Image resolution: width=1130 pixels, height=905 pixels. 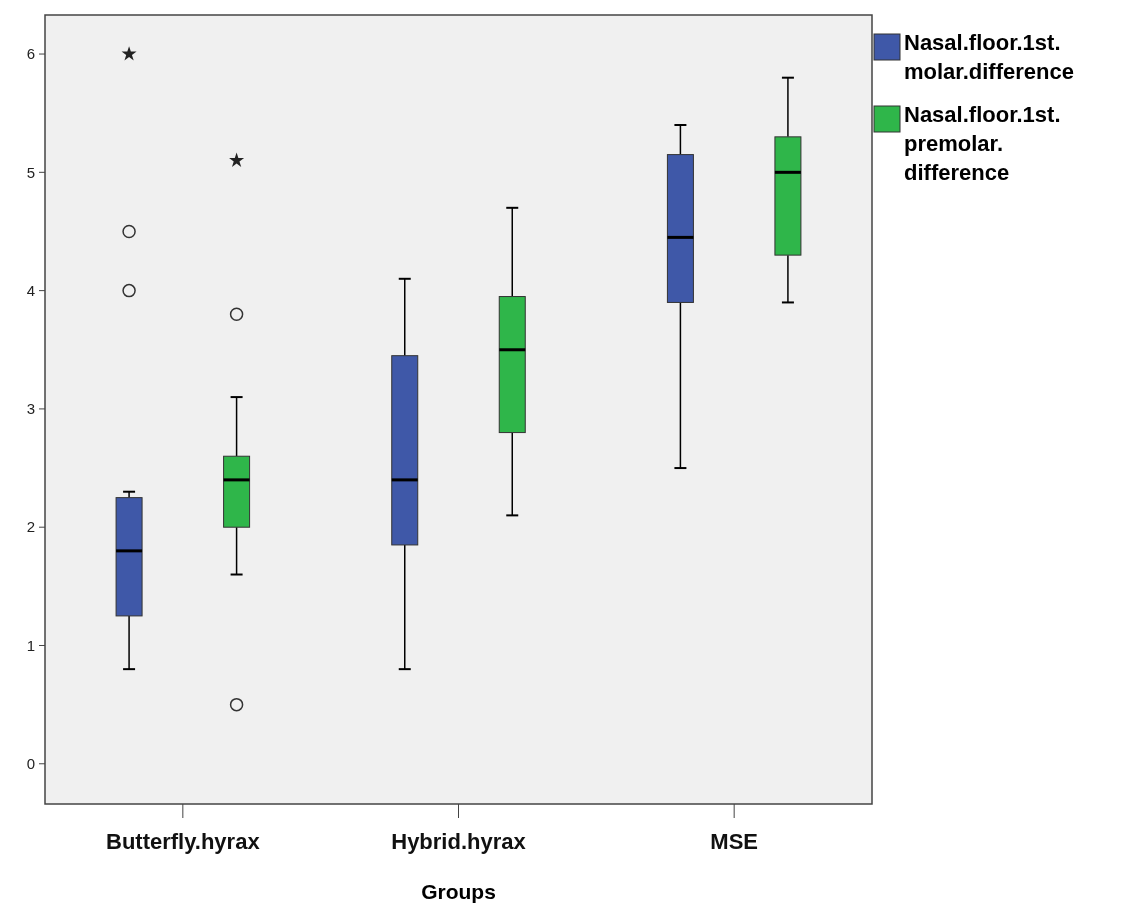 I want to click on legend-label: Nasal.floor.1st. molar.difference, so click(x=989, y=57).